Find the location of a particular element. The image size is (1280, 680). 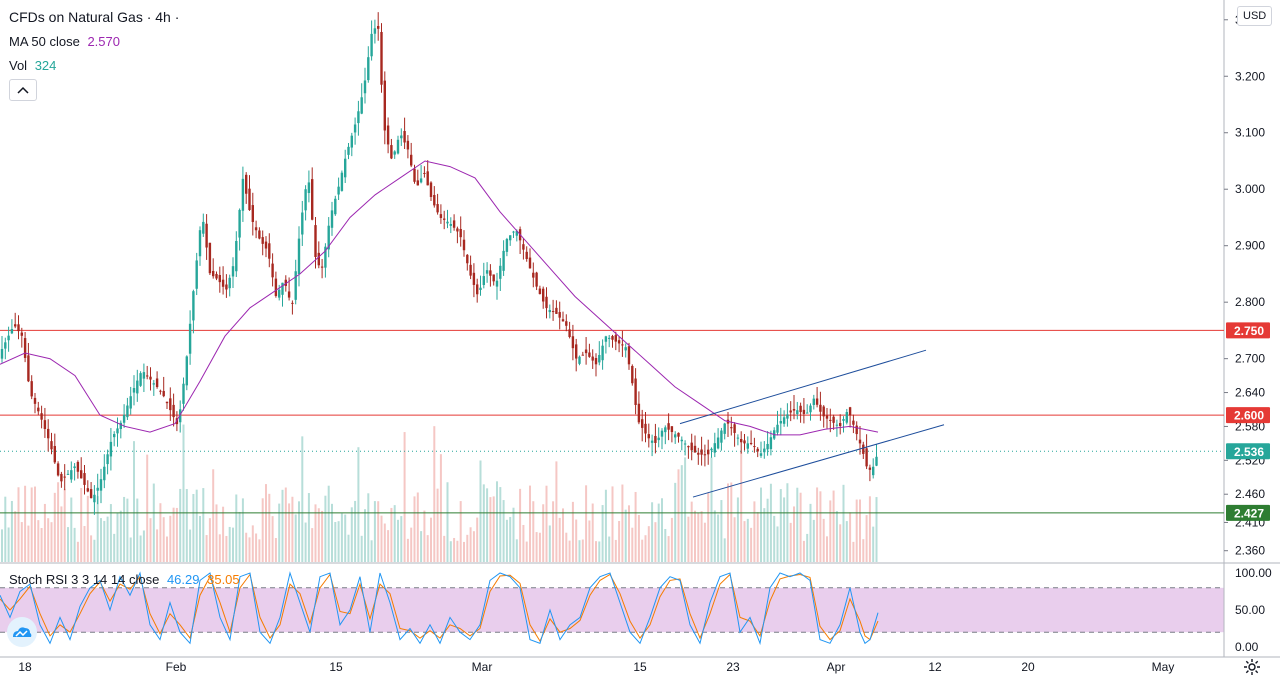

time-tick-label: 18 is located at coordinates (25, 667).